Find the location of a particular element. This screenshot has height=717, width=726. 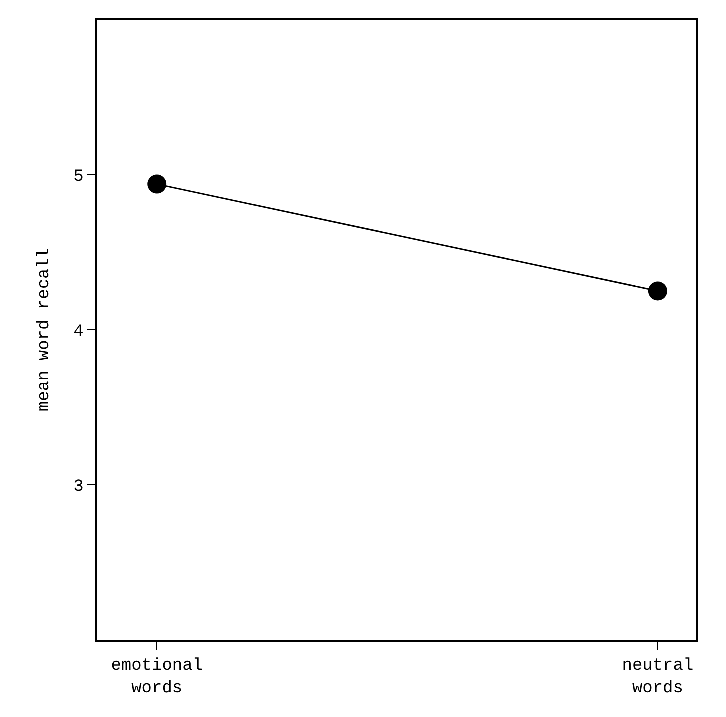

y-axis-title: mean word recall is located at coordinates (45, 330).